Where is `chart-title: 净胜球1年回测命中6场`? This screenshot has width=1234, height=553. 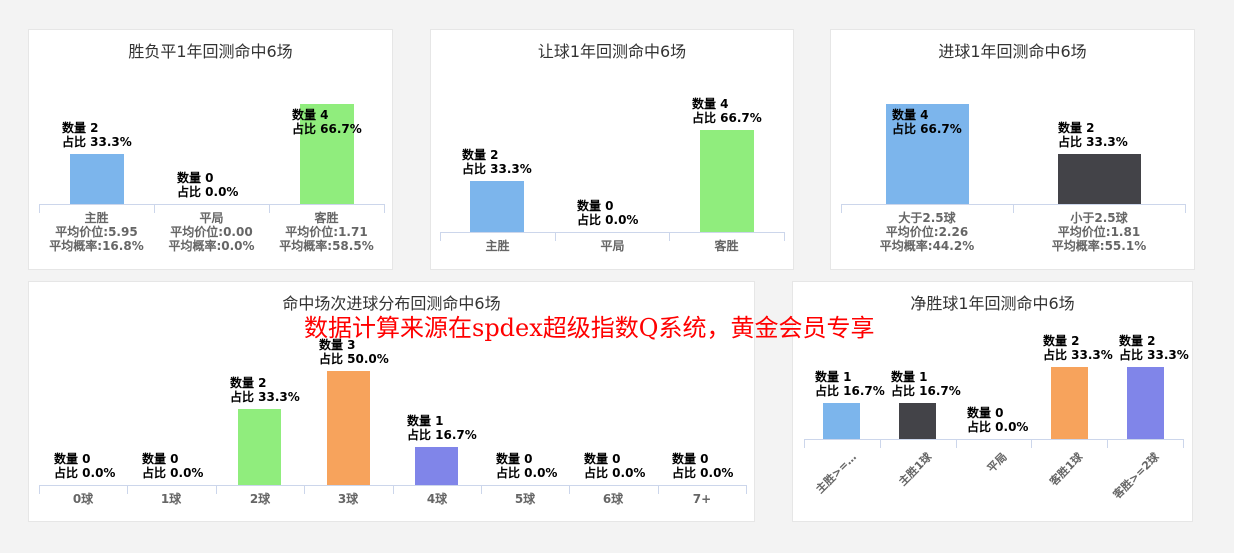
chart-title: 净胜球1年回测命中6场 is located at coordinates (992, 303).